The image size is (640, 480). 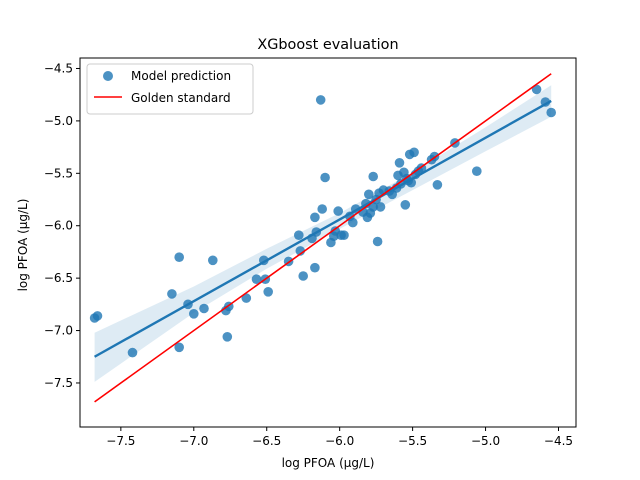 I want to click on x-tick-label: −4.5, so click(x=558, y=441).